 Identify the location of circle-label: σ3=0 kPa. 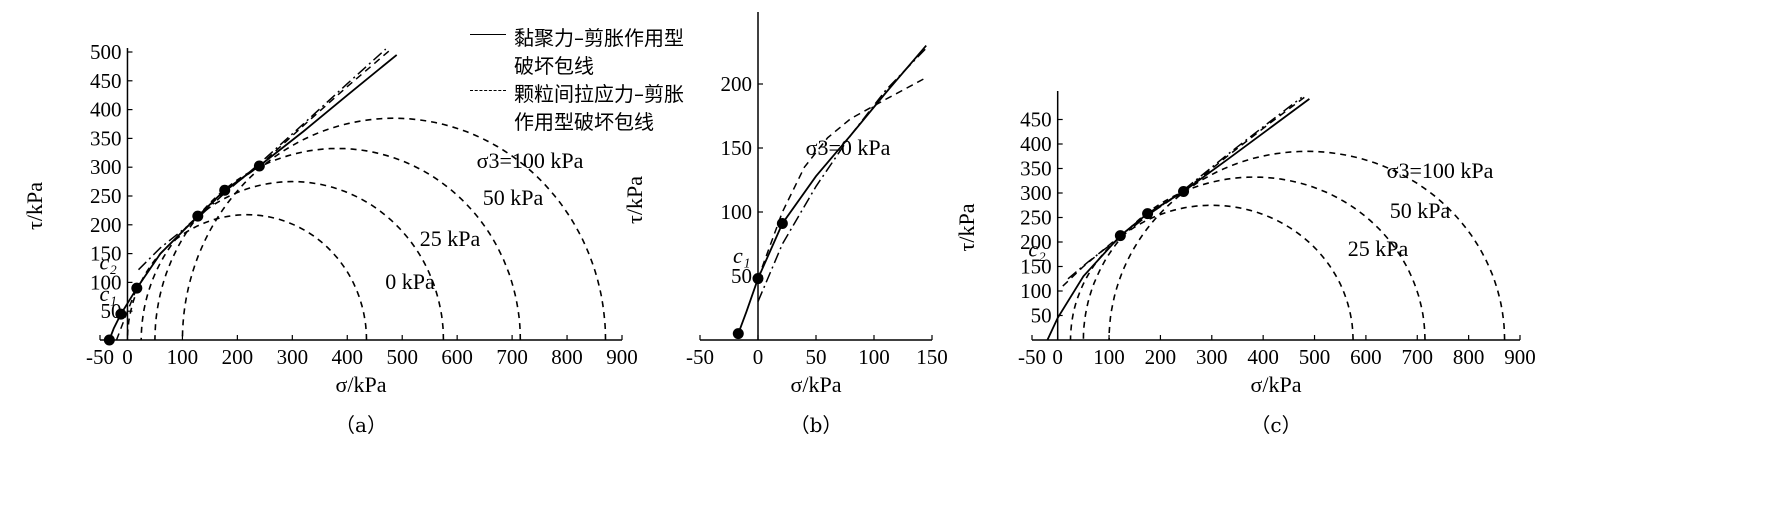
(848, 147).